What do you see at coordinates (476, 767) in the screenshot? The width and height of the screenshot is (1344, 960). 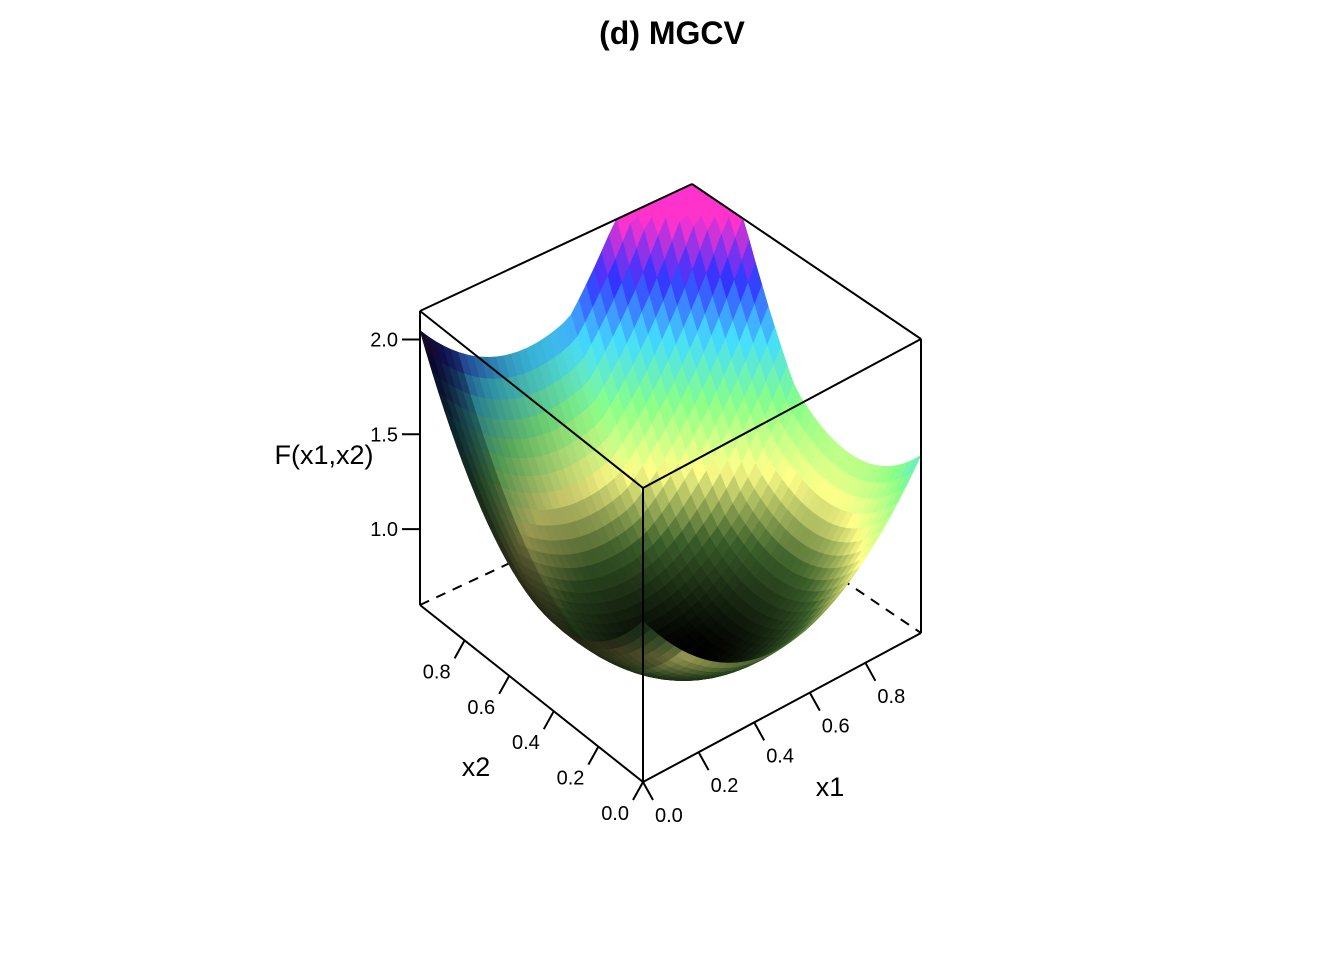 I see `x2-axis-title: x2` at bounding box center [476, 767].